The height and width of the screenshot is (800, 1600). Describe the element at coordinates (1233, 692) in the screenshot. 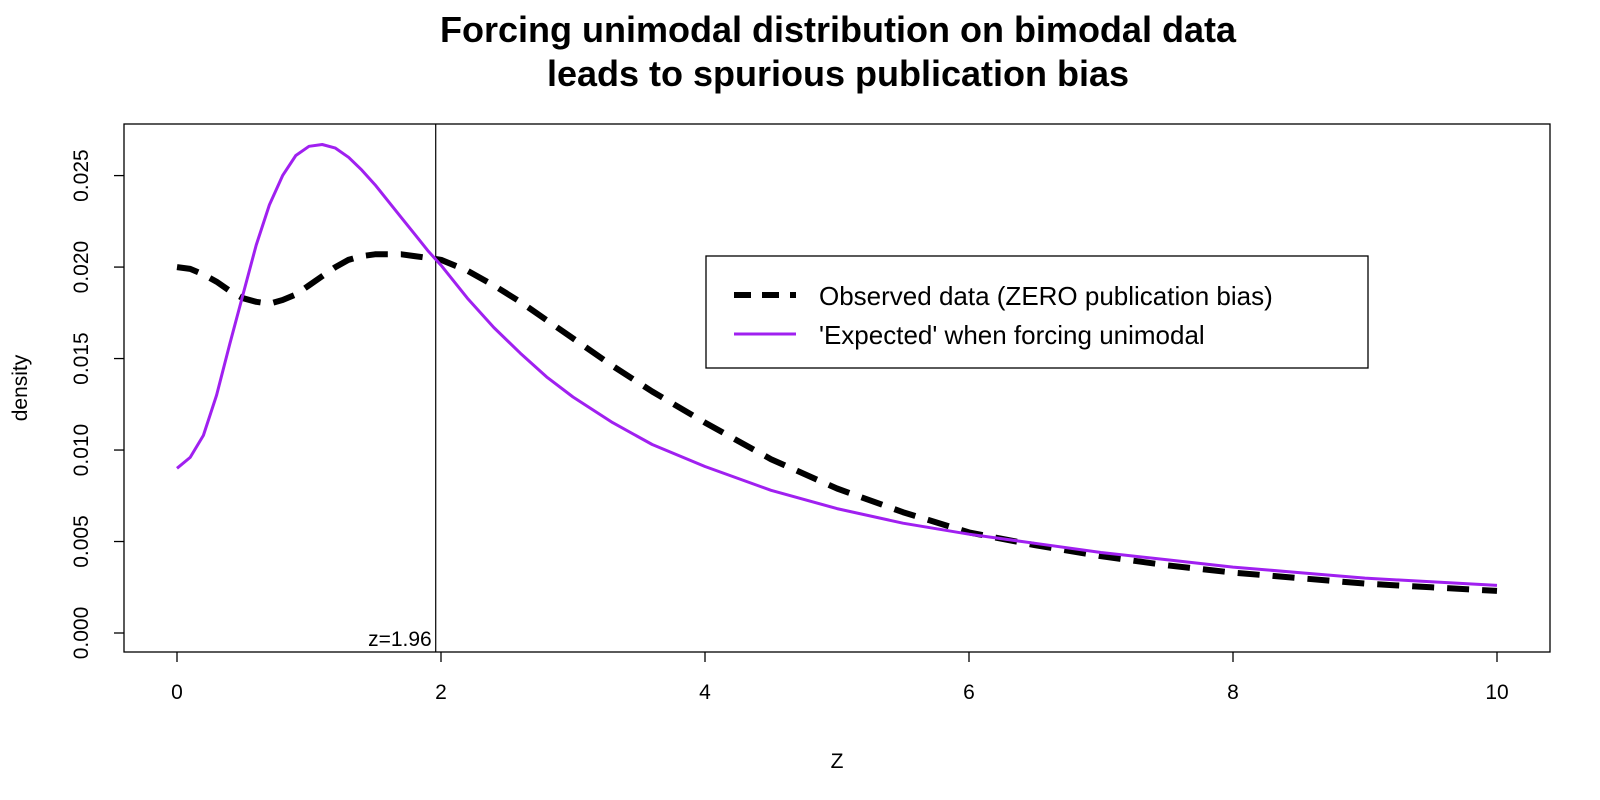

I see `x-tick-label-4: 8` at that location.